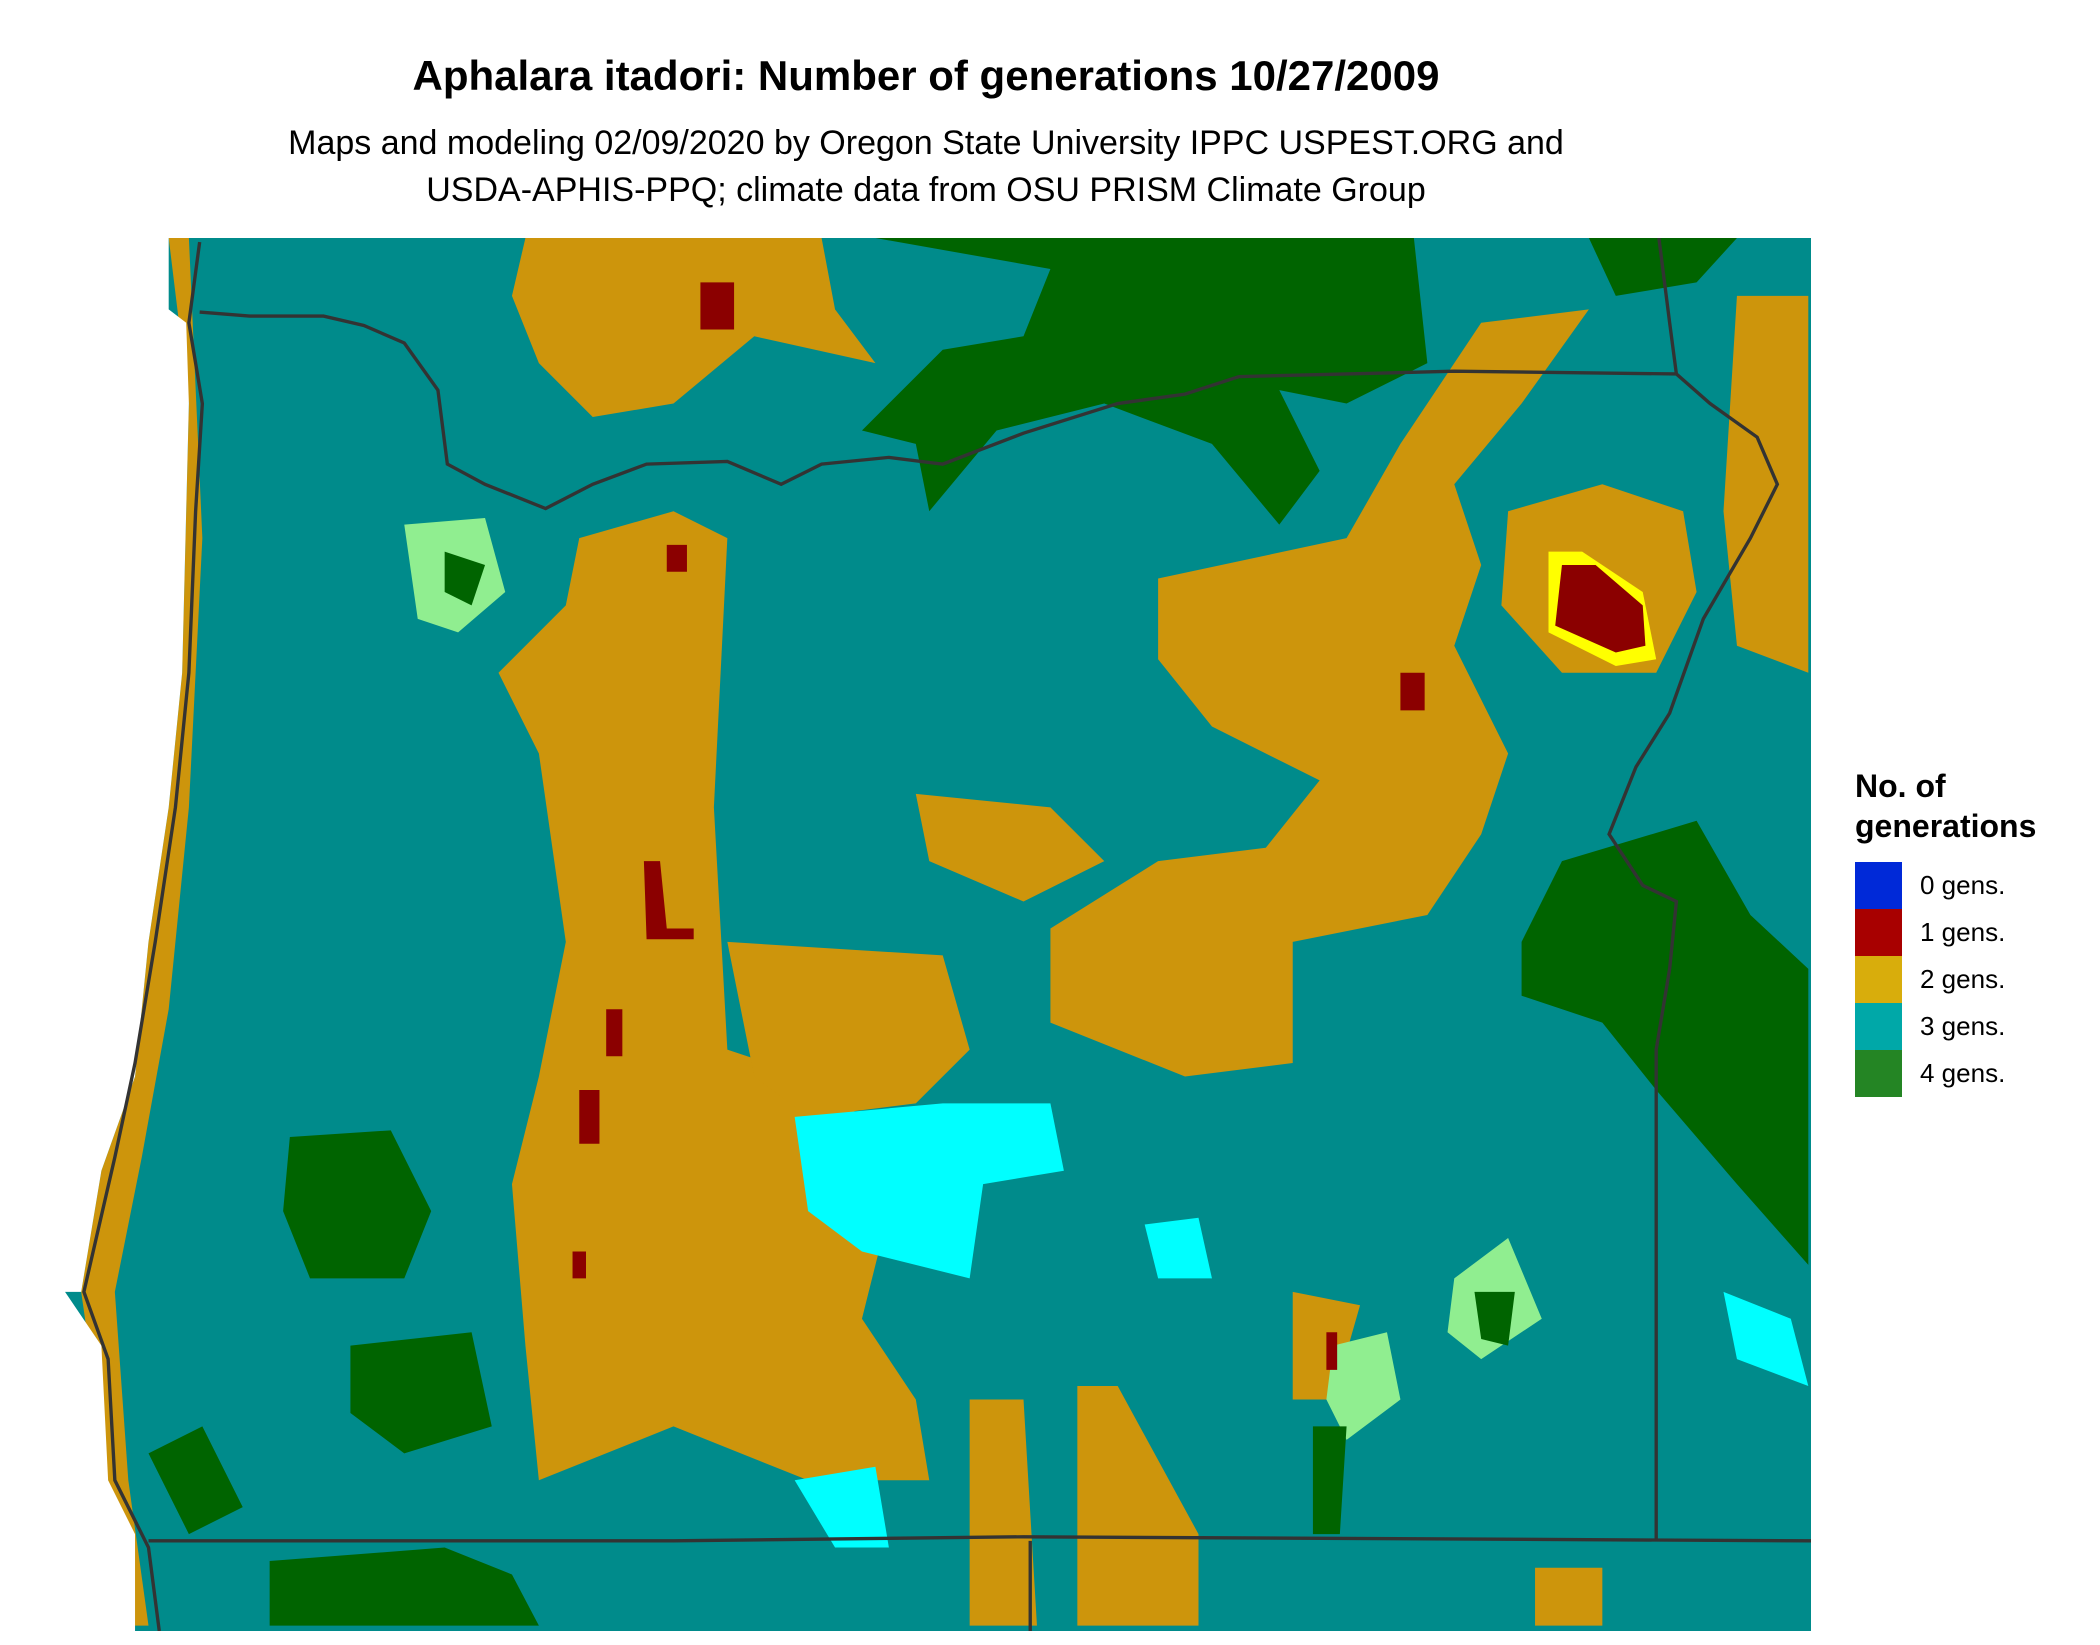 This screenshot has height=1645, width=2100. Describe the element at coordinates (1600, 609) in the screenshot. I see `ne-1-gen-patch` at that location.